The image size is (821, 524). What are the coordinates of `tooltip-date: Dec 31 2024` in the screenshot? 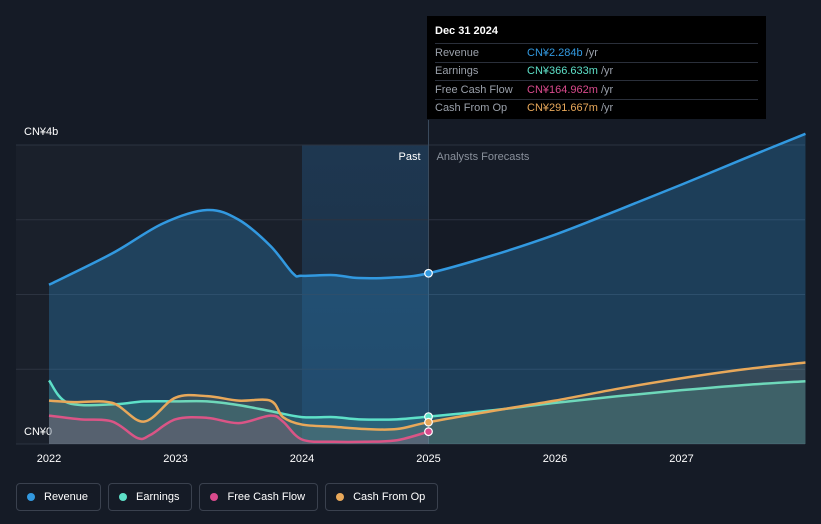 It's located at (466, 31).